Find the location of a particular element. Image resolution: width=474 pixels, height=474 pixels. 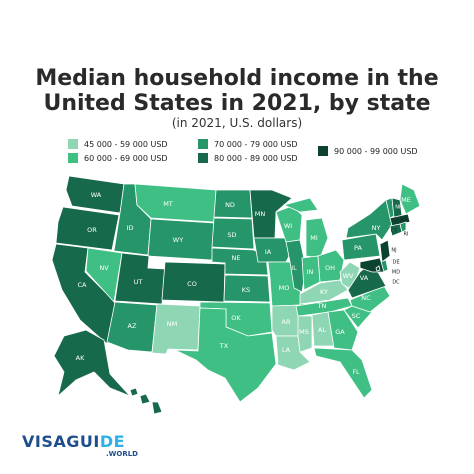

state-label-ks: KS is located at coordinates (246, 290).